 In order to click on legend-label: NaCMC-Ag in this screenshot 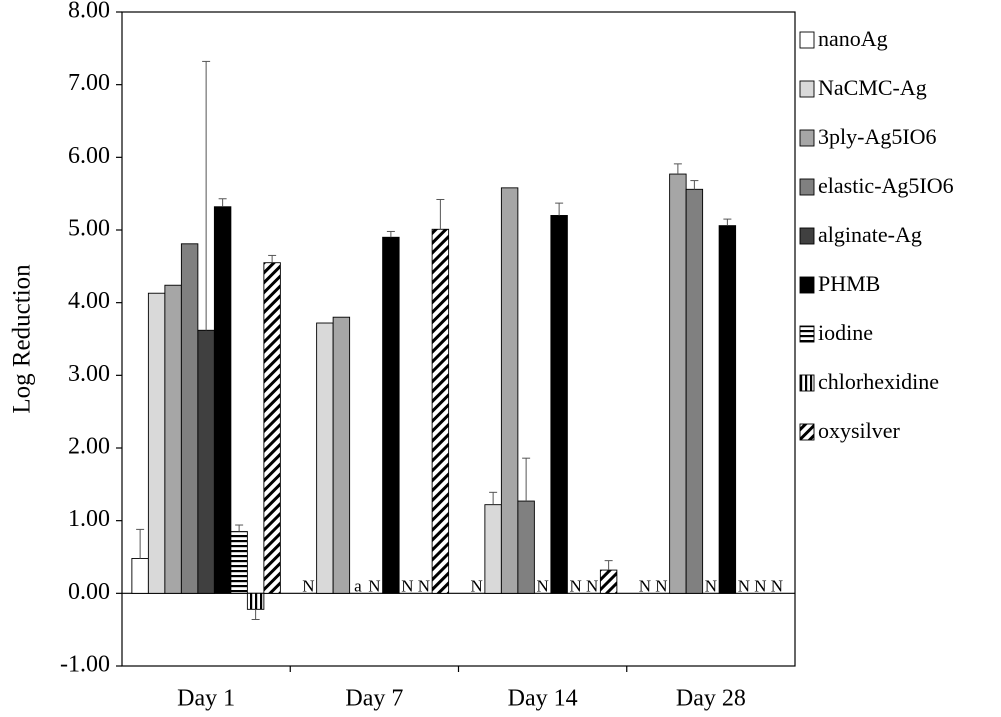, I will do `click(872, 87)`.